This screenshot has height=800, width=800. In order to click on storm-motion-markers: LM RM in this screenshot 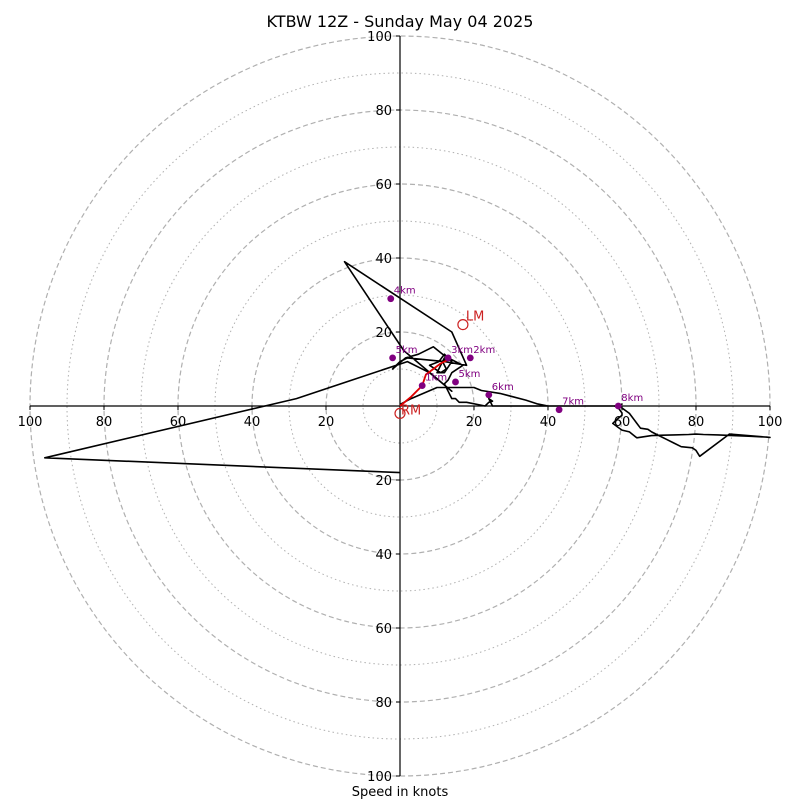, I will do `click(439, 364)`.